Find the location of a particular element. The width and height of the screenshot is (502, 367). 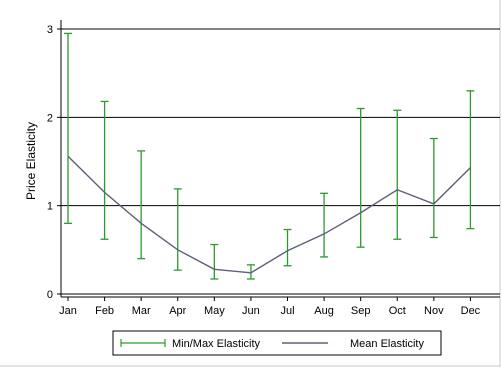

y-tick-label-1: 1 is located at coordinates (50, 207).